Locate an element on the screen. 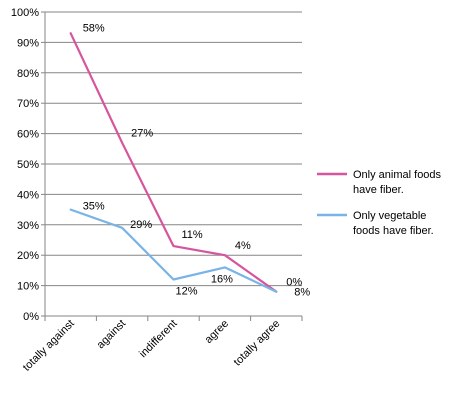  y-tick-label: 50% is located at coordinates (28, 165).